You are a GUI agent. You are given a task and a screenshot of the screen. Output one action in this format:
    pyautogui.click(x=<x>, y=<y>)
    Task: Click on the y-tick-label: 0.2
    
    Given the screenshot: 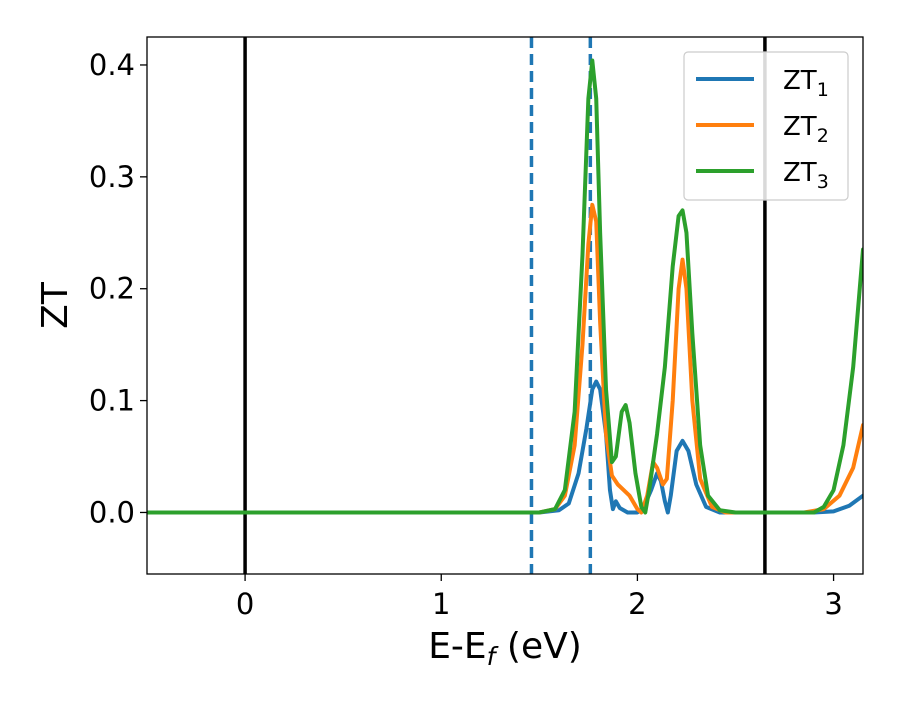 What is the action you would take?
    pyautogui.click(x=112, y=289)
    